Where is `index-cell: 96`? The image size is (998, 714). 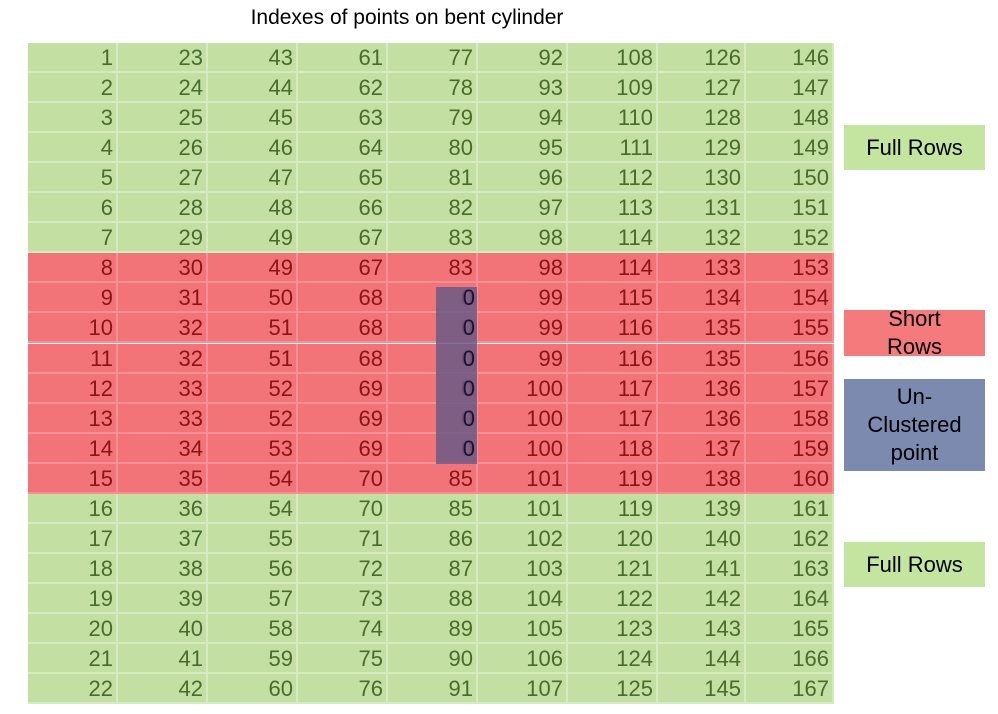 index-cell: 96 is located at coordinates (523, 178).